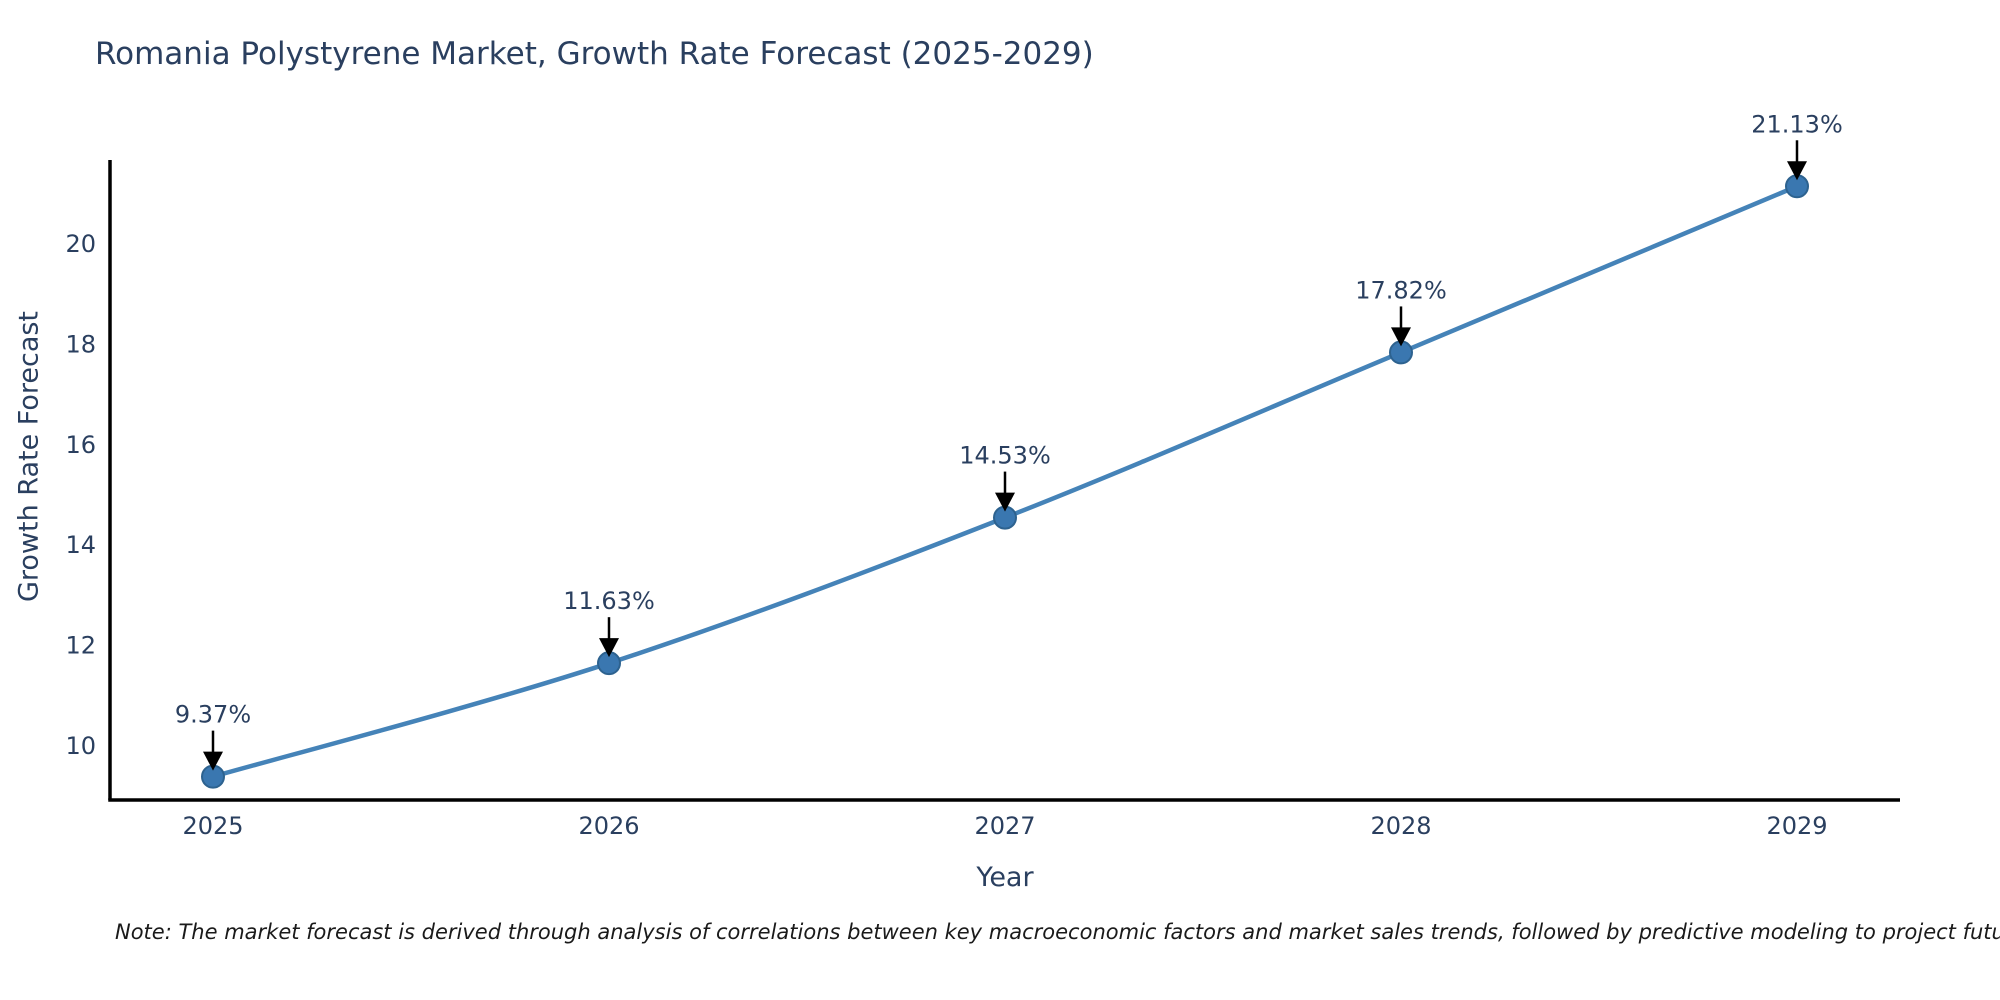  Describe the element at coordinates (212, 826) in the screenshot. I see `x-tick-label: 2025` at that location.